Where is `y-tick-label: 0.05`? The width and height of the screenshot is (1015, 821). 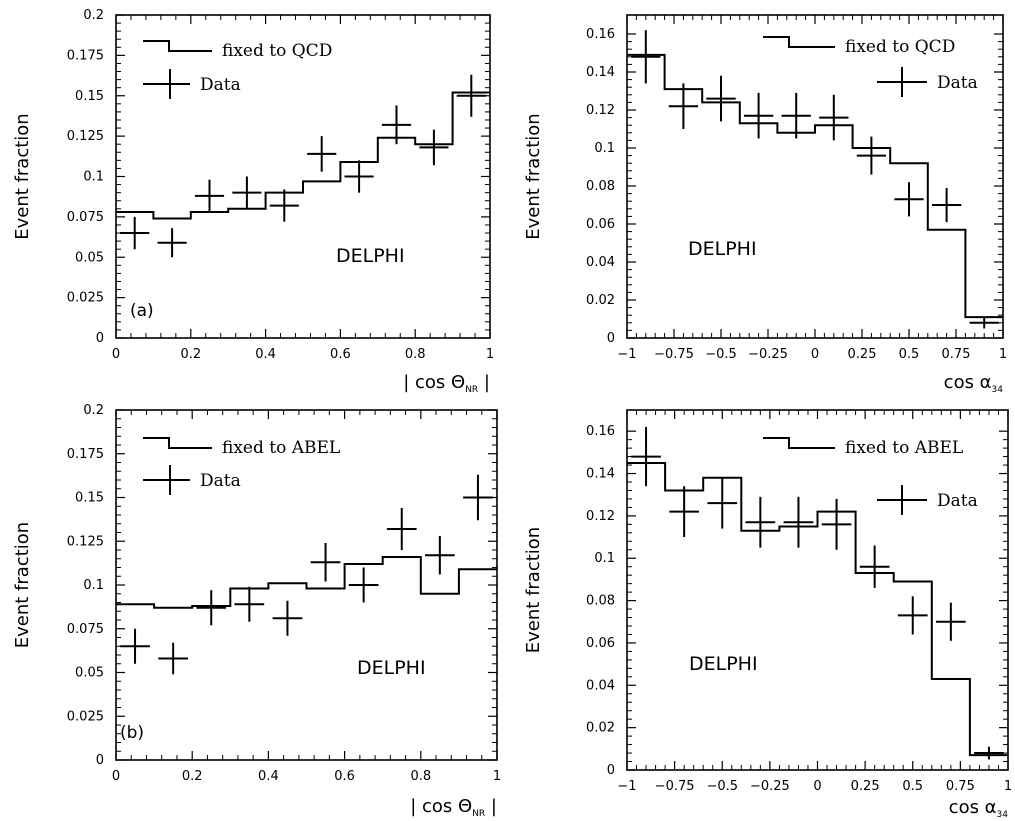
y-tick-label: 0.05 is located at coordinates (89, 673).